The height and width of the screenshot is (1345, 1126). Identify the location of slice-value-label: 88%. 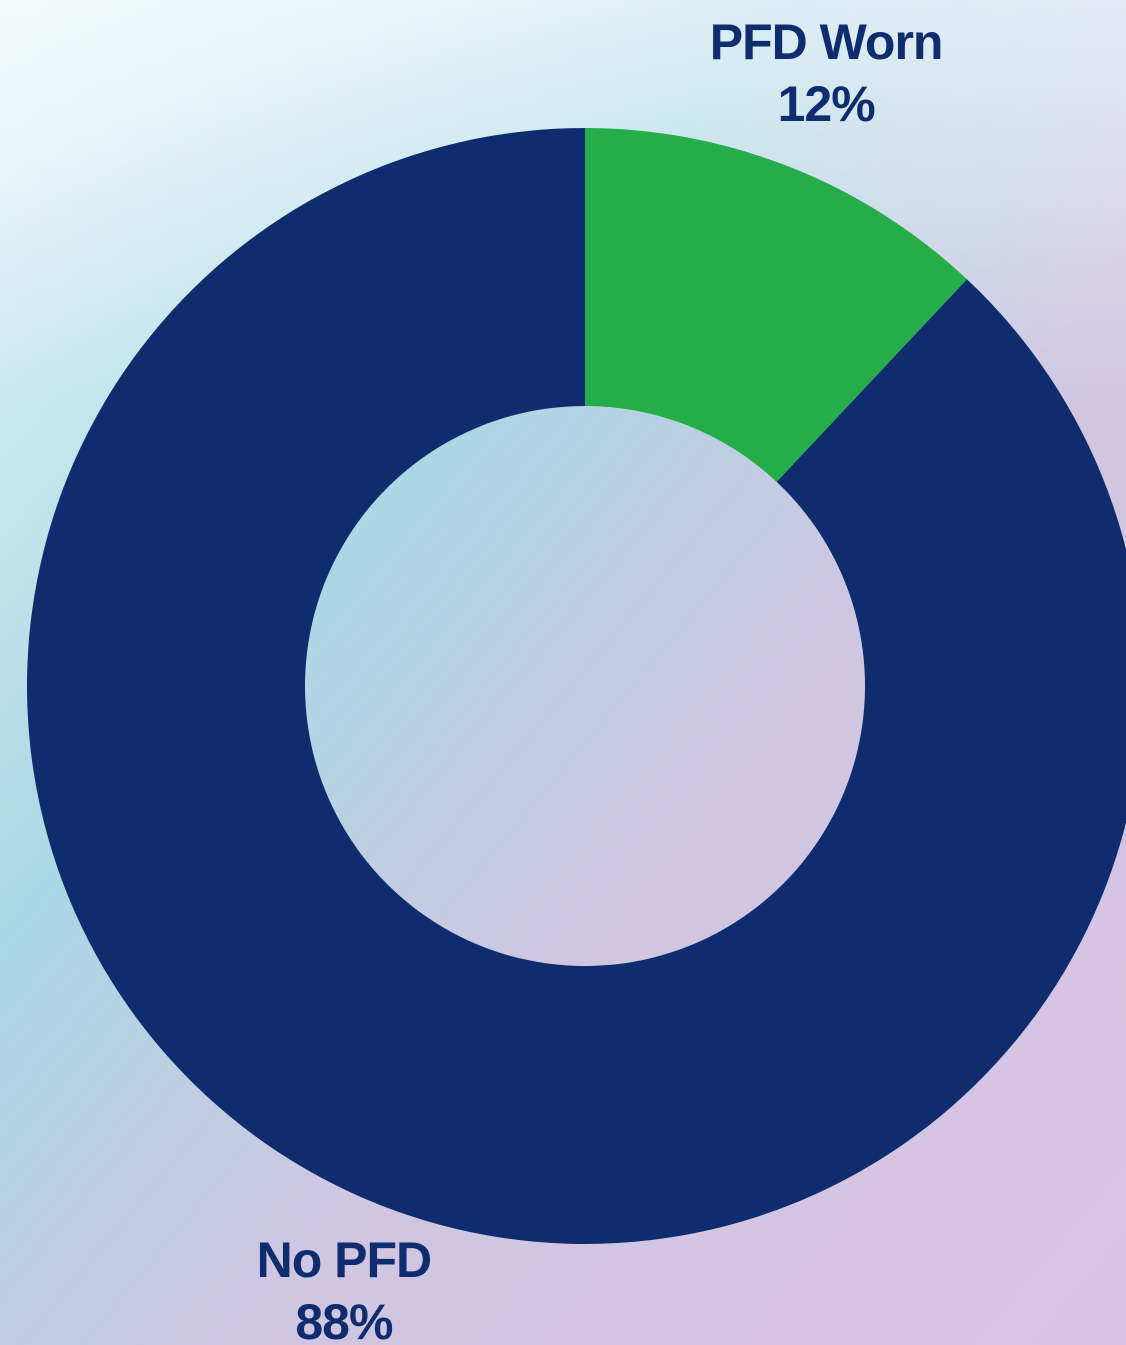
(344, 1319).